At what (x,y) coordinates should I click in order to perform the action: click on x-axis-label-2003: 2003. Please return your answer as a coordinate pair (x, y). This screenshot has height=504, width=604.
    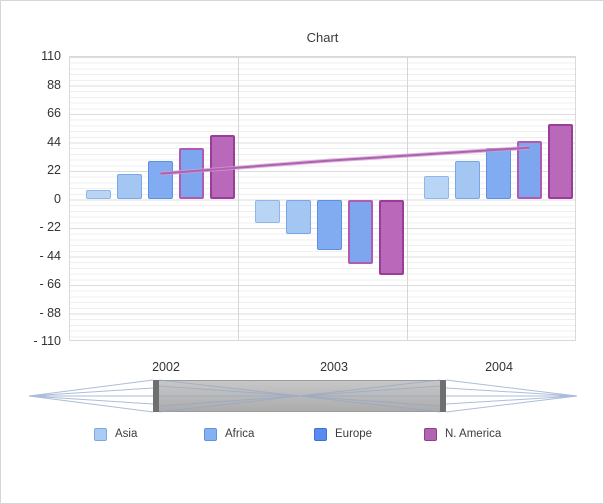
    Looking at the image, I should click on (334, 367).